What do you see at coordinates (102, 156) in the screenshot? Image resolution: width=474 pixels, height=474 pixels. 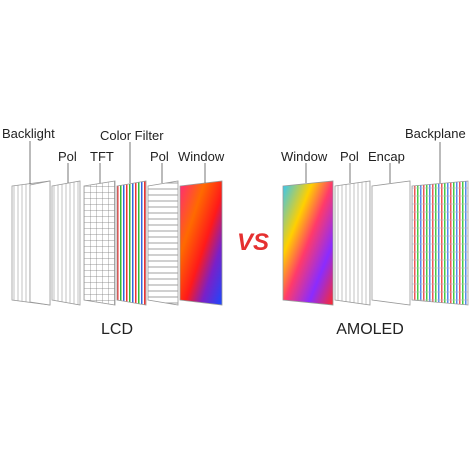 I see `layer-label: TFT` at bounding box center [102, 156].